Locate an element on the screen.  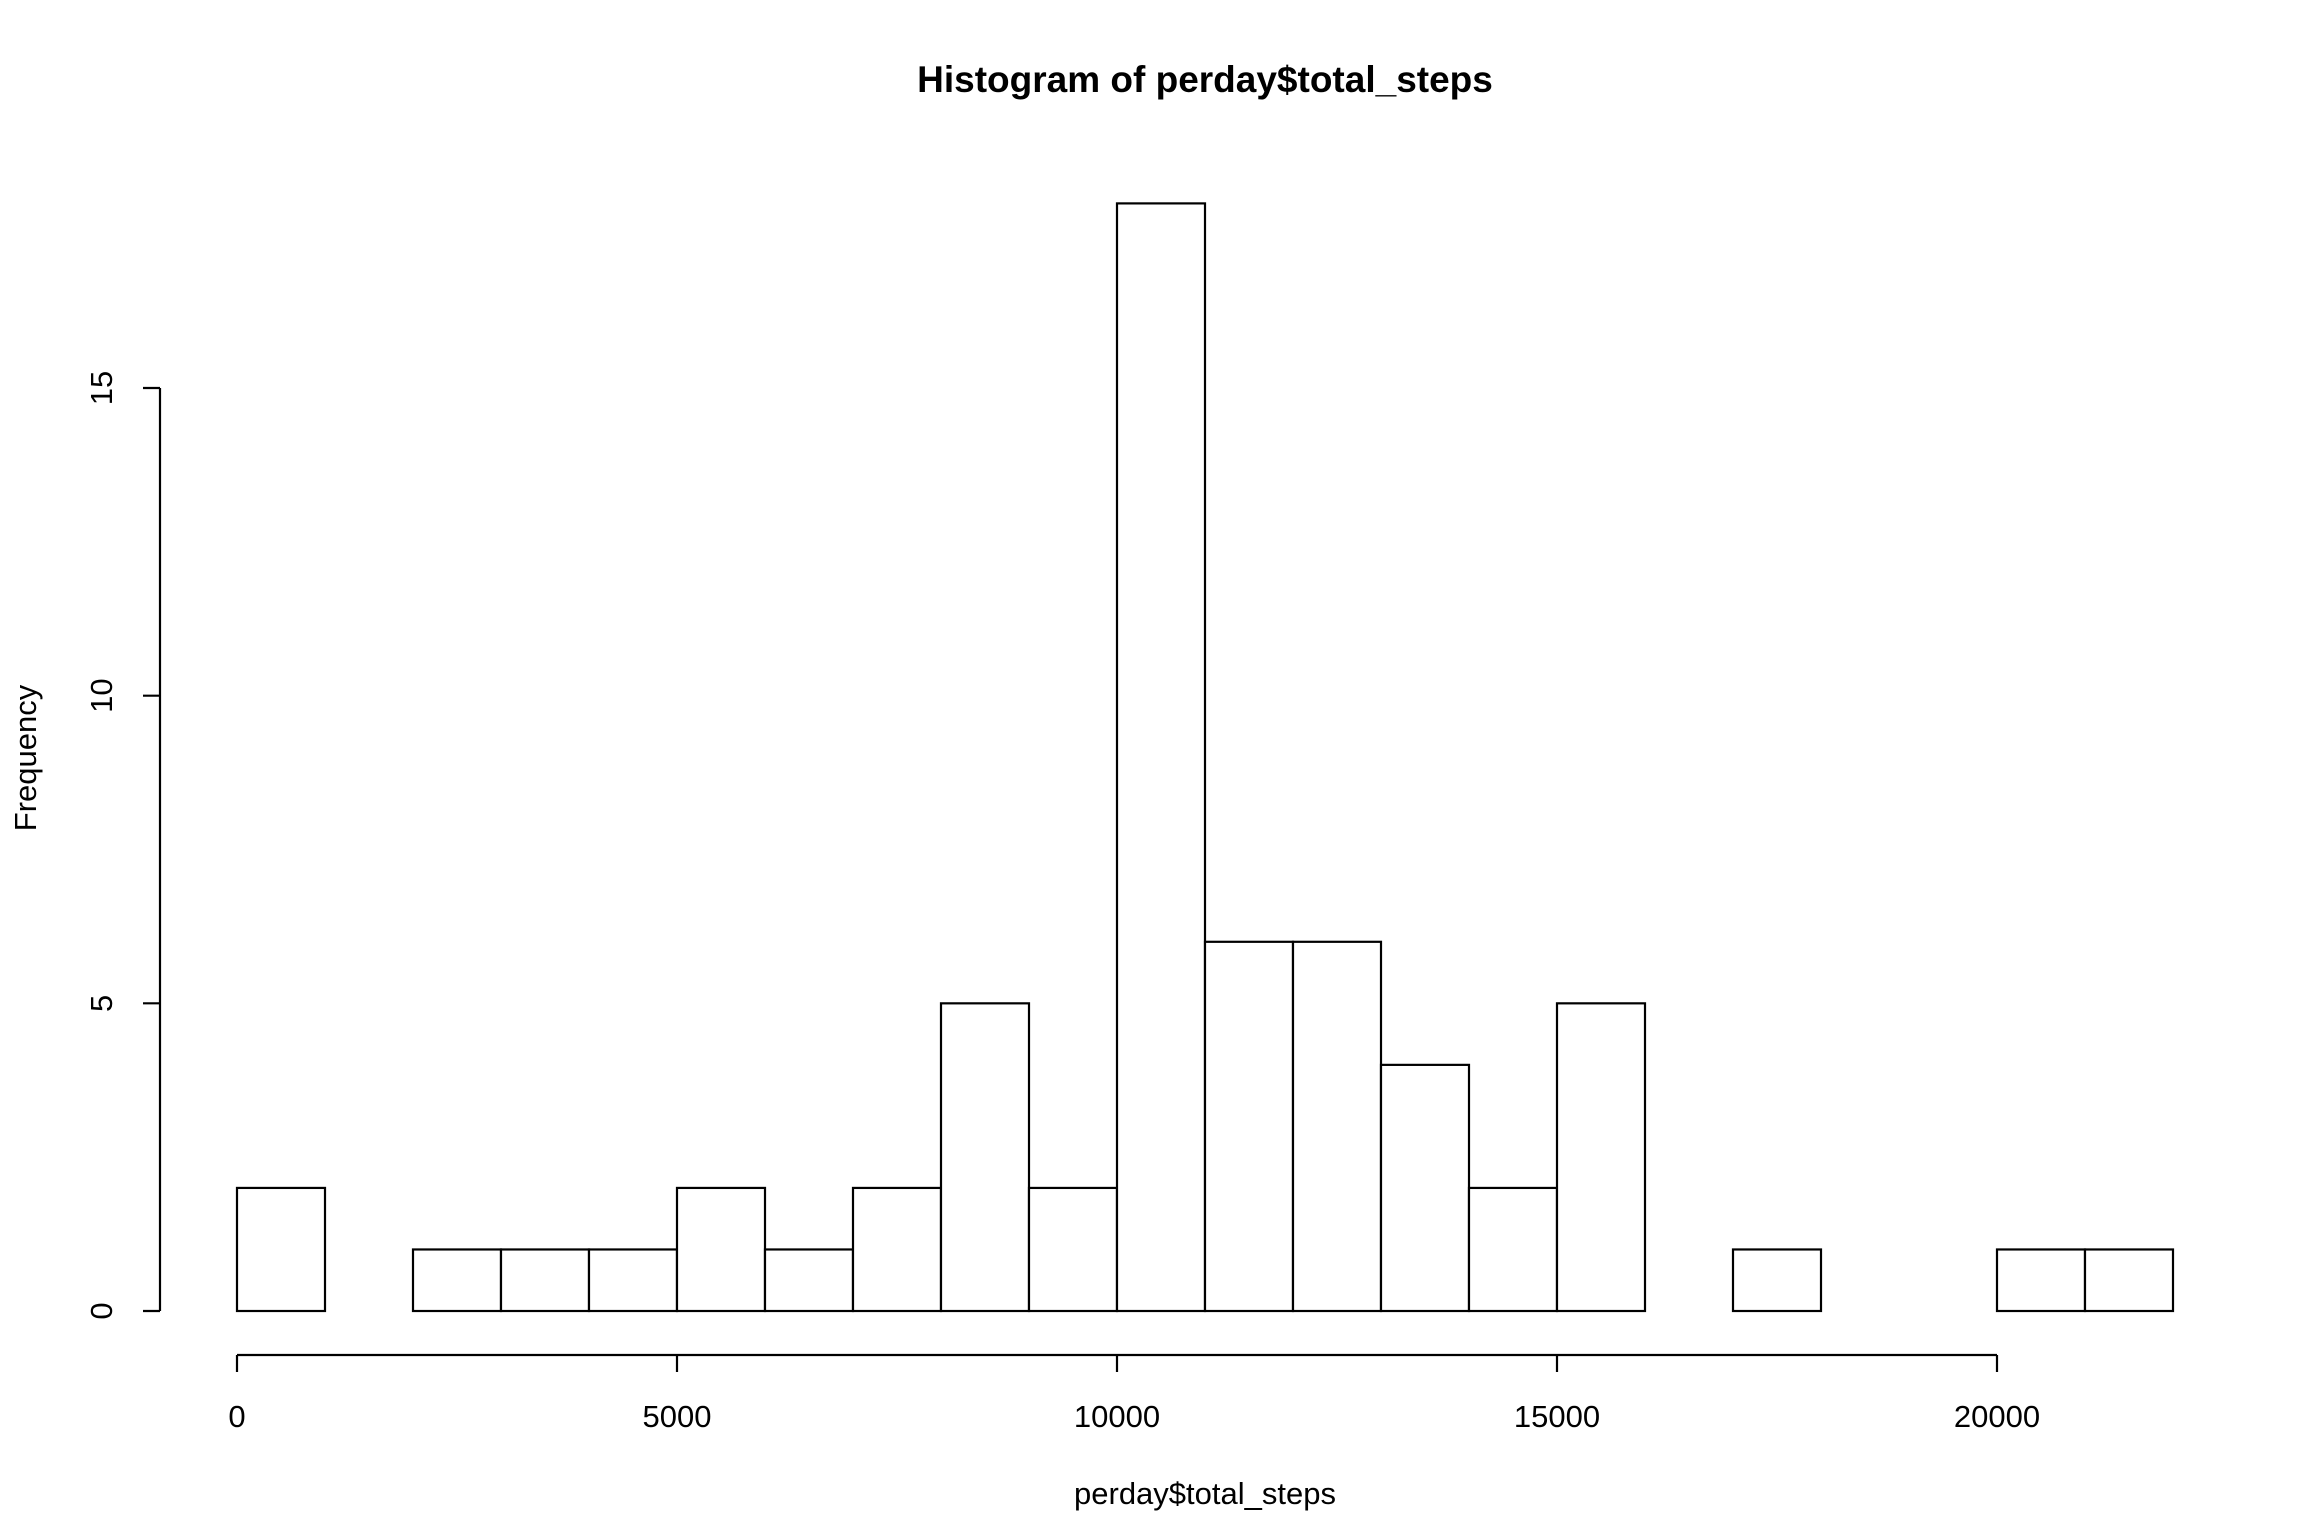
y-axis-label: Frequency is located at coordinates (25, 757).